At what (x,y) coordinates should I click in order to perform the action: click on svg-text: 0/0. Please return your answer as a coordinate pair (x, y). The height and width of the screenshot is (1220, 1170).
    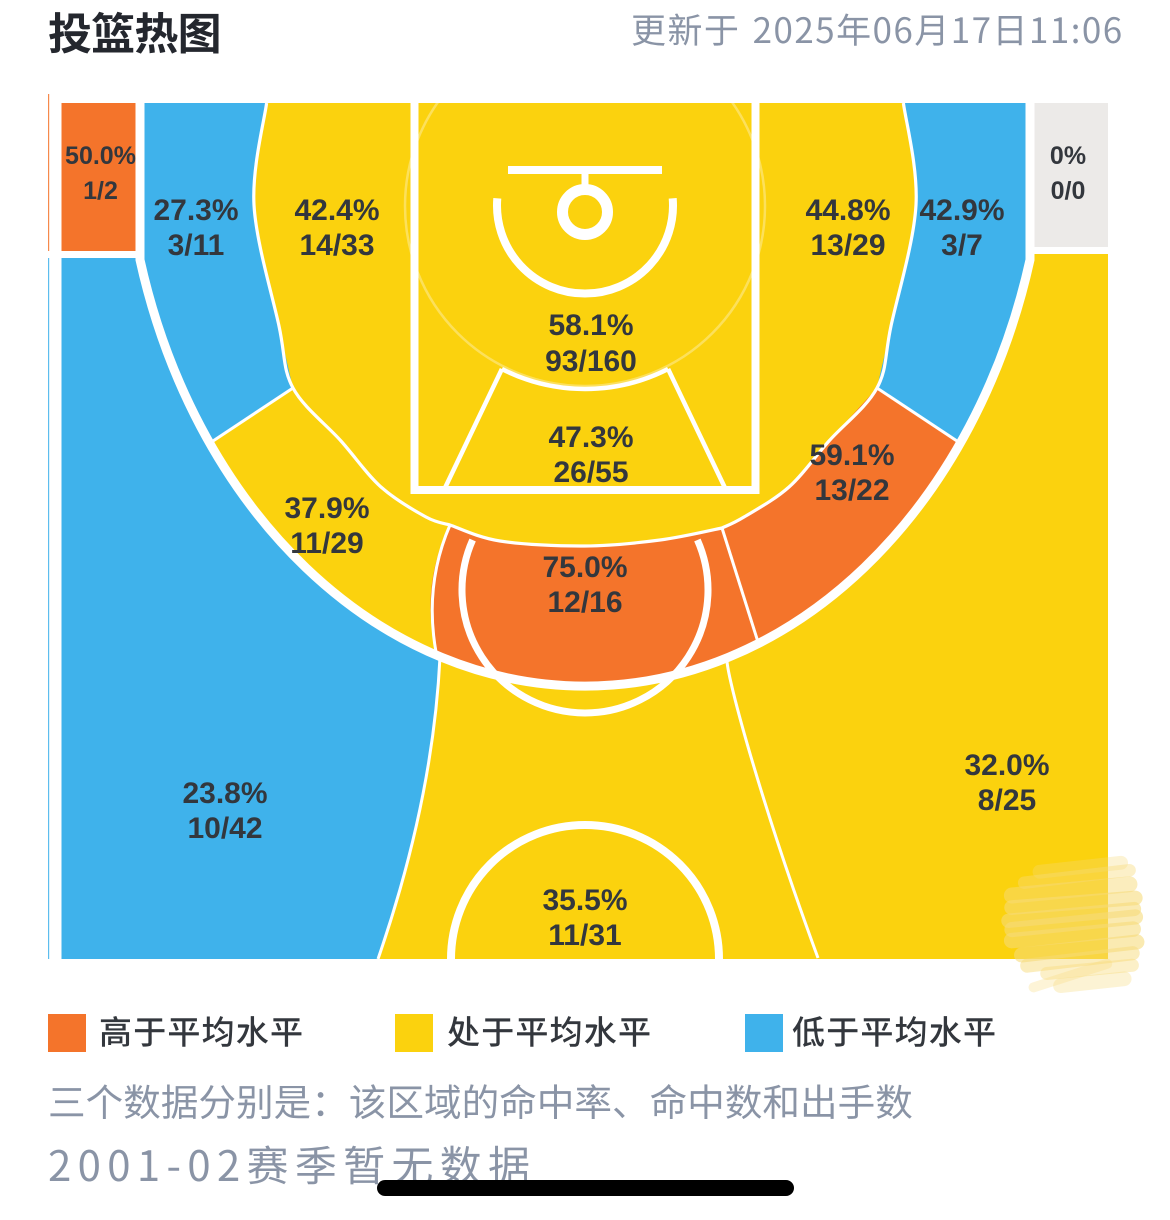
    Looking at the image, I should click on (1068, 191).